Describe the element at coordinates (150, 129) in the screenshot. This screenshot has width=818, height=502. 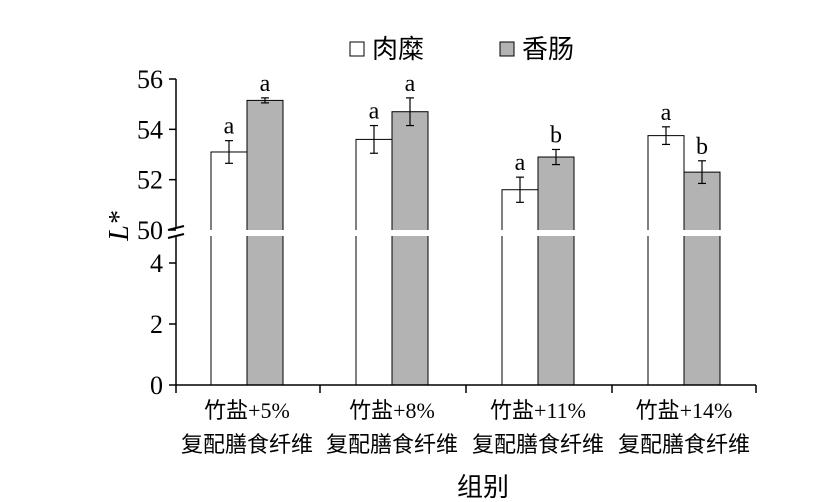
I see `y-tick-label: 54` at that location.